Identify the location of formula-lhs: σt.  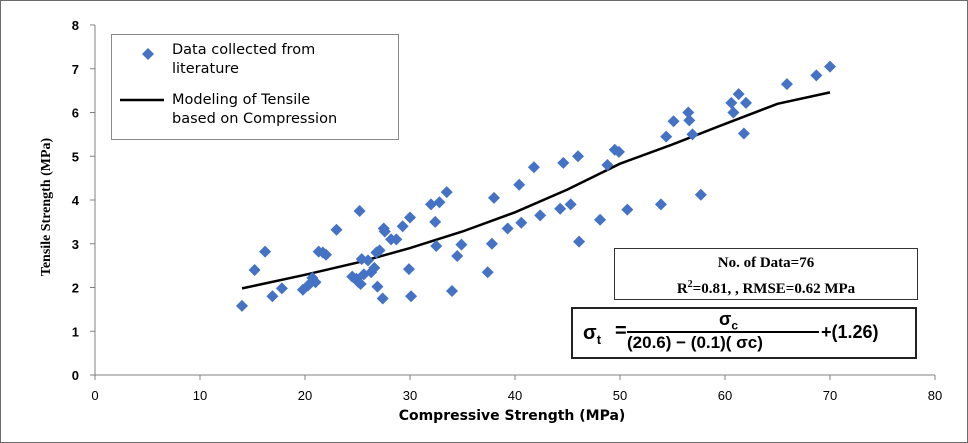
(592, 334).